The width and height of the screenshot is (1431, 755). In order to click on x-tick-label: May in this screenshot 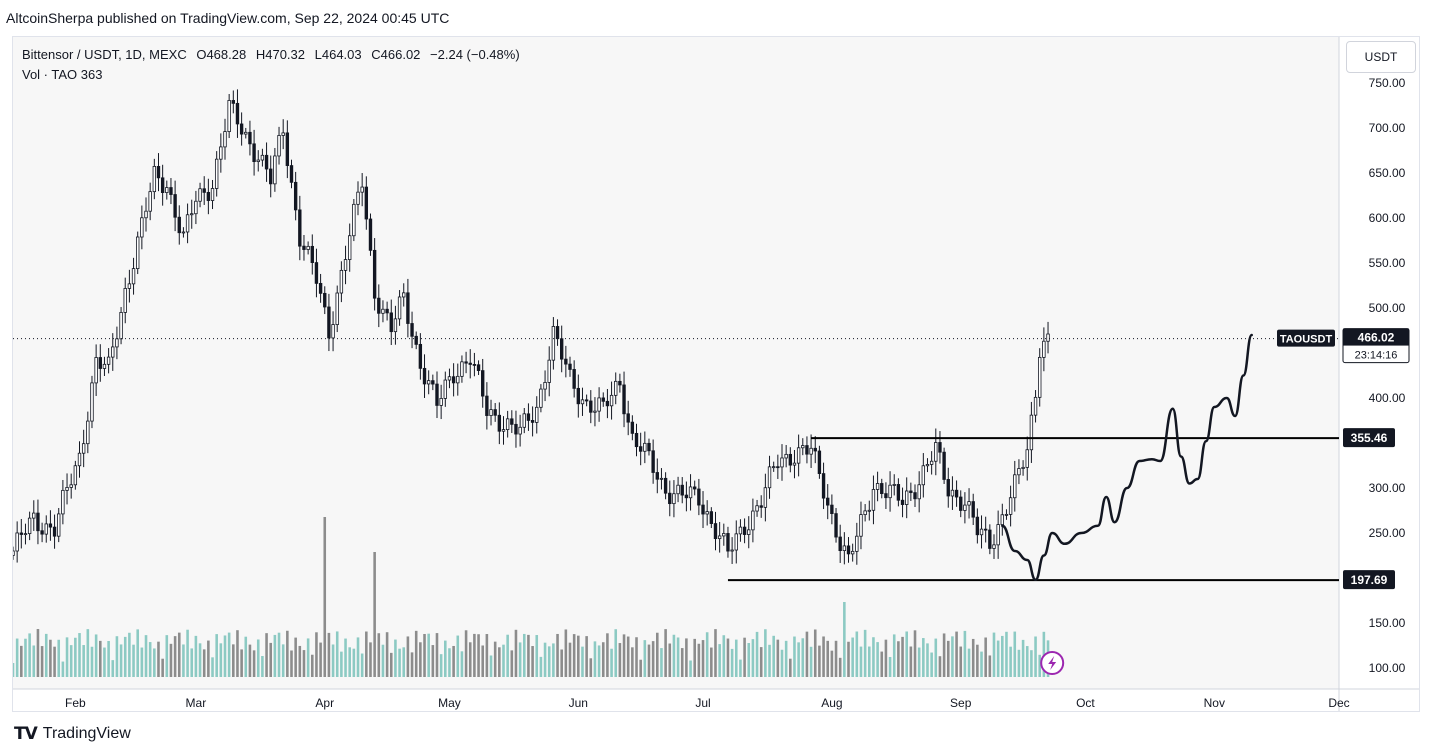, I will do `click(449, 703)`.